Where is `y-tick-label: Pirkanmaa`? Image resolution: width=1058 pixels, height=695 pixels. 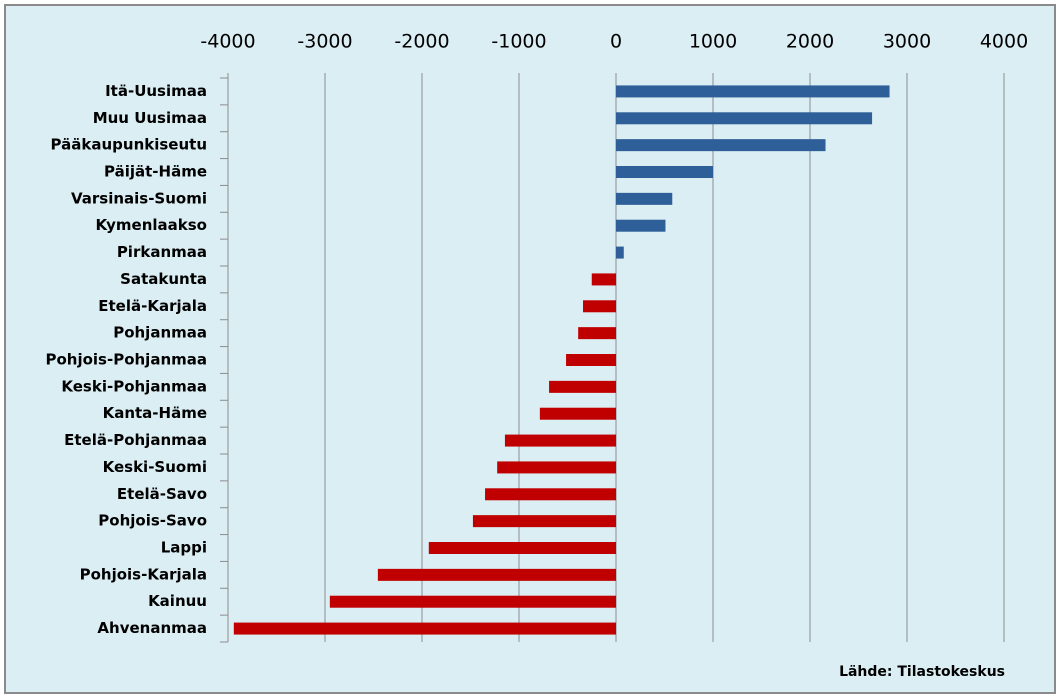
y-tick-label: Pirkanmaa is located at coordinates (162, 252).